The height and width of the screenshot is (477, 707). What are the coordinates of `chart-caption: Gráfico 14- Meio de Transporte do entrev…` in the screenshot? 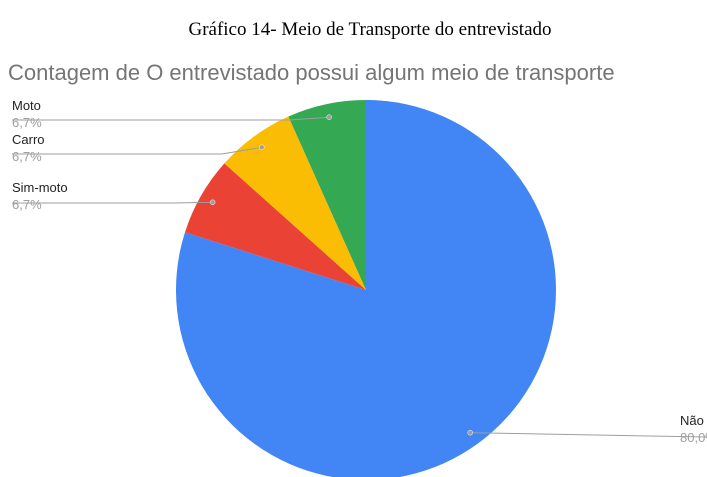 It's located at (369, 29).